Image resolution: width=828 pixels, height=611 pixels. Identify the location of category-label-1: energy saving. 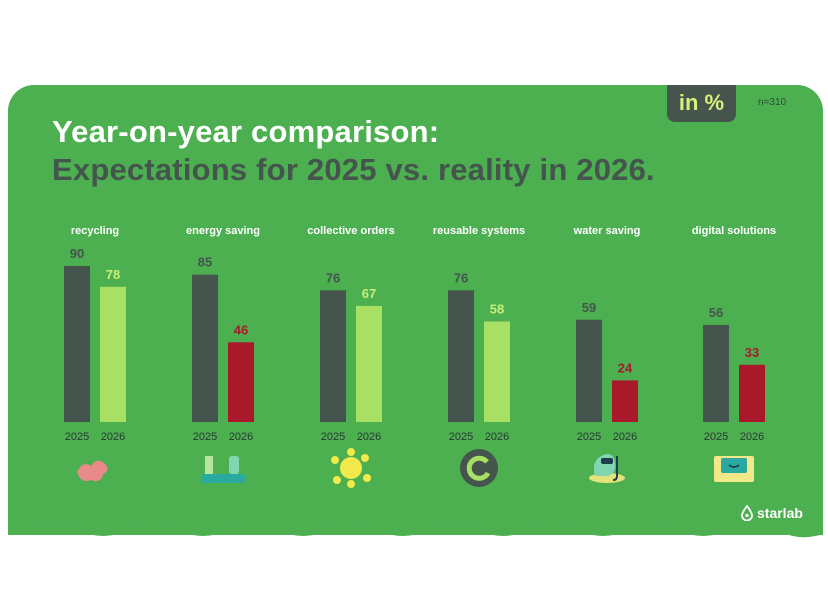
(223, 231).